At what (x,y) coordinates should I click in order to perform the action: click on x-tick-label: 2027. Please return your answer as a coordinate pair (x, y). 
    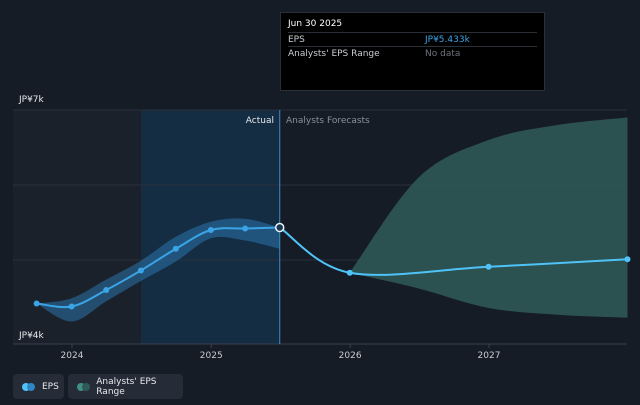
    Looking at the image, I should click on (489, 356).